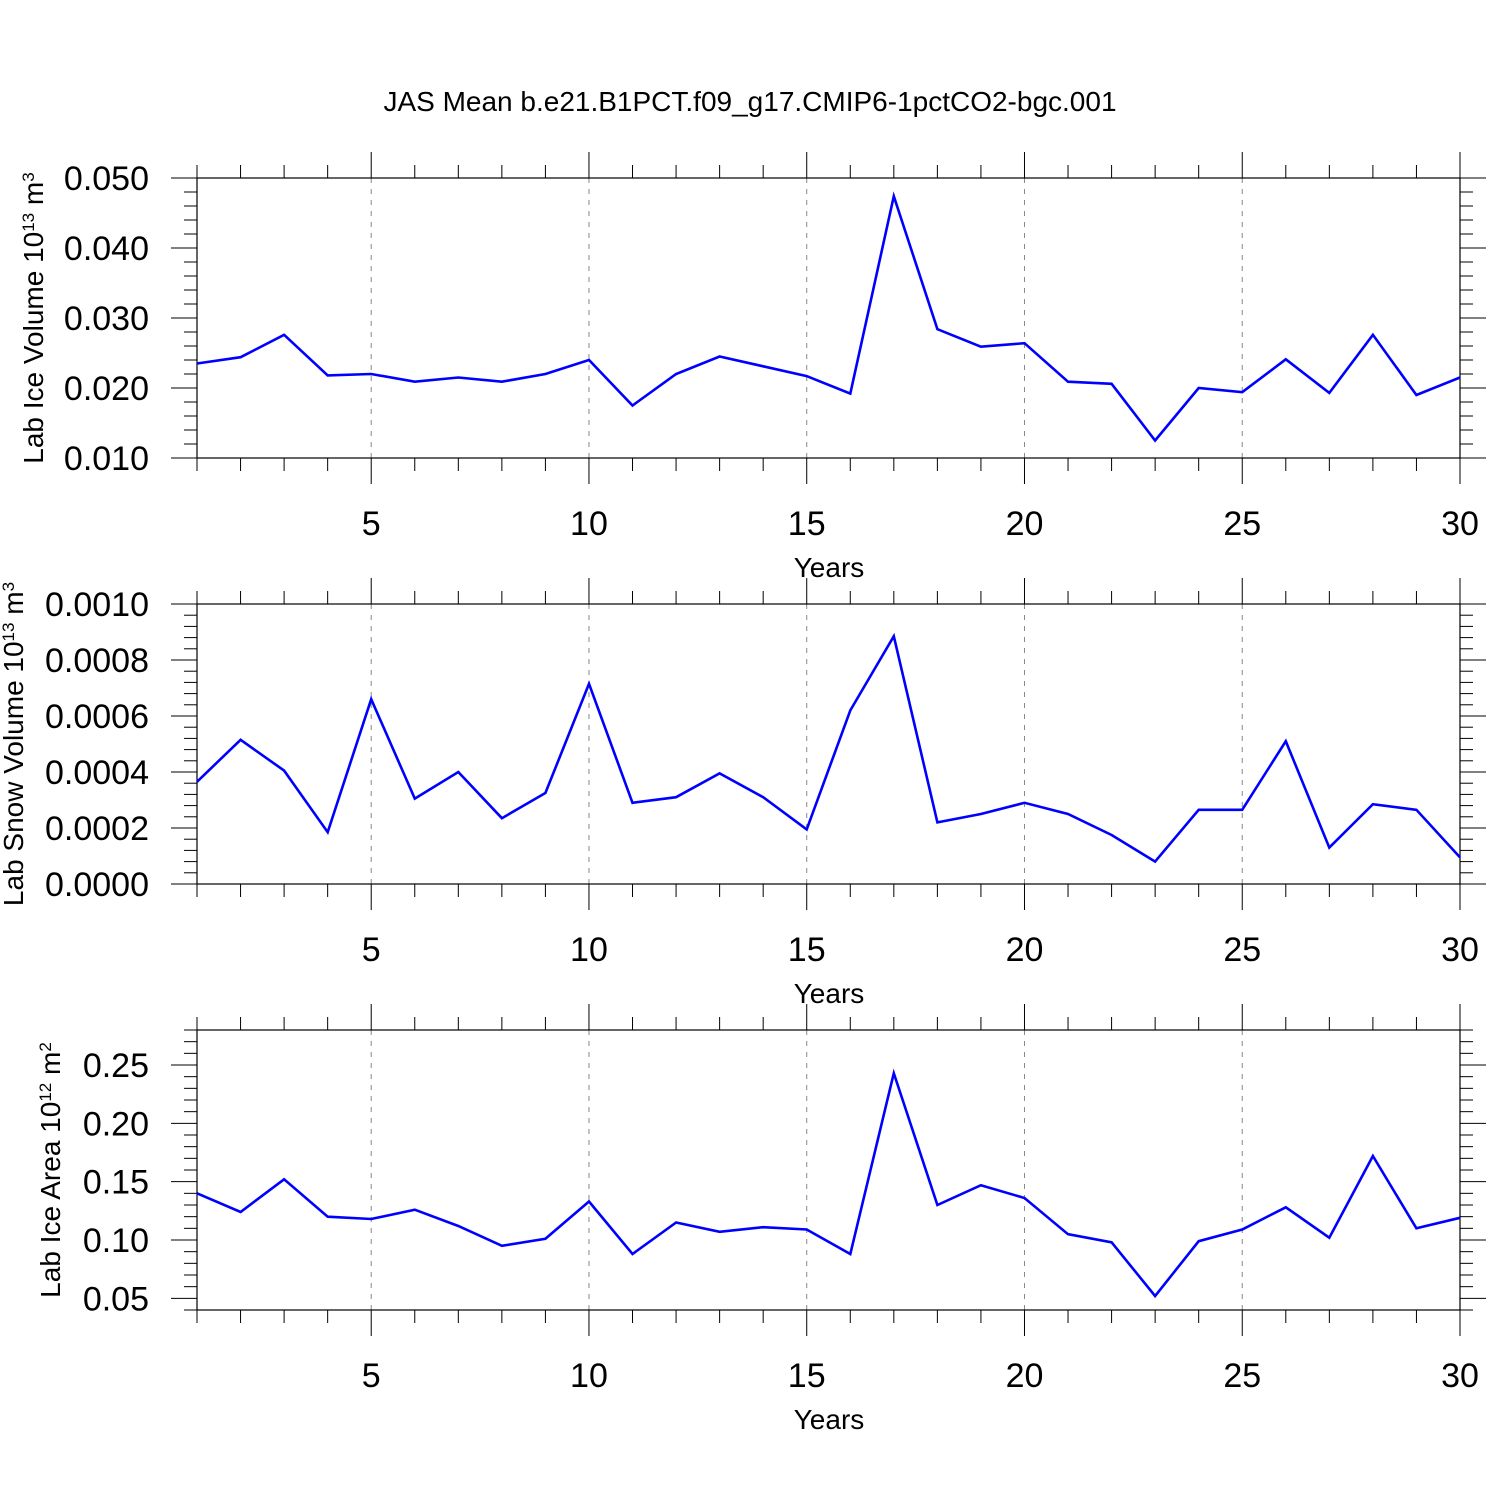 This screenshot has height=1500, width=1500. Describe the element at coordinates (116, 1066) in the screenshot. I see `y-tick-label: 0.25` at that location.